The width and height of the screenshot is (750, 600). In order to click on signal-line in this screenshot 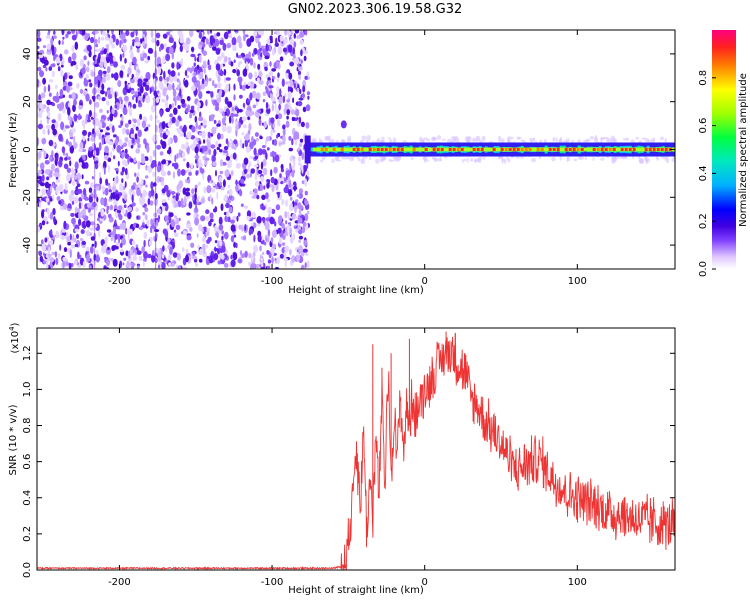, I will do `click(489, 142)`.